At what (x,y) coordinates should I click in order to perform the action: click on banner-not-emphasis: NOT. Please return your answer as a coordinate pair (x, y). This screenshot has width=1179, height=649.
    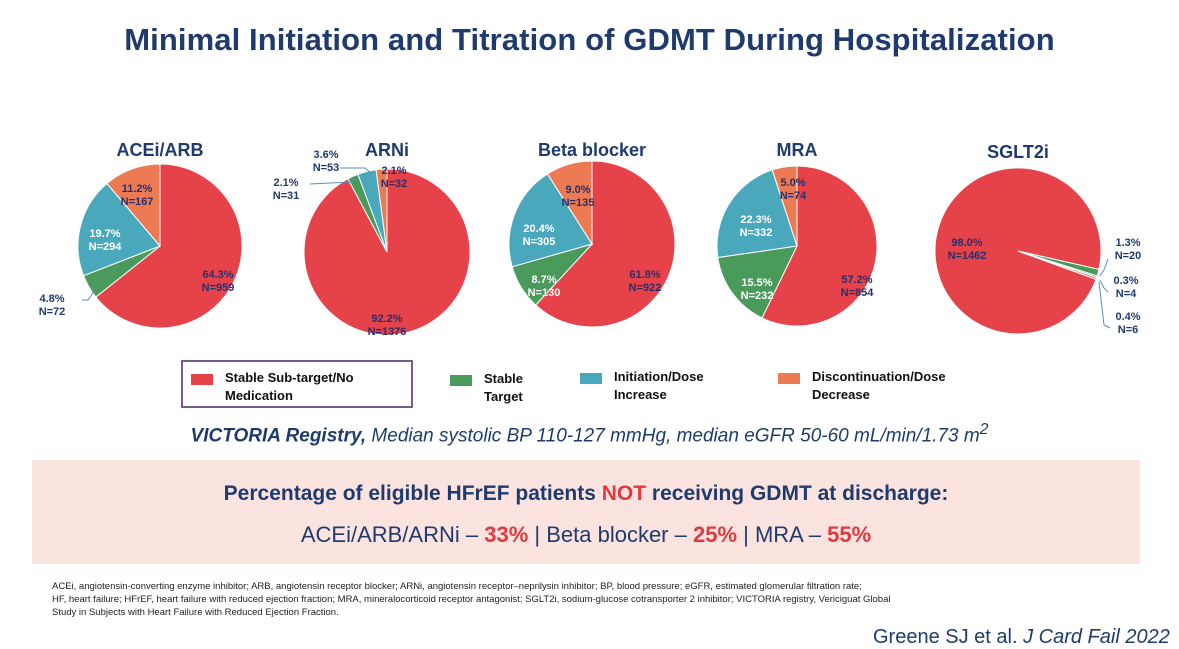
    Looking at the image, I should click on (624, 493).